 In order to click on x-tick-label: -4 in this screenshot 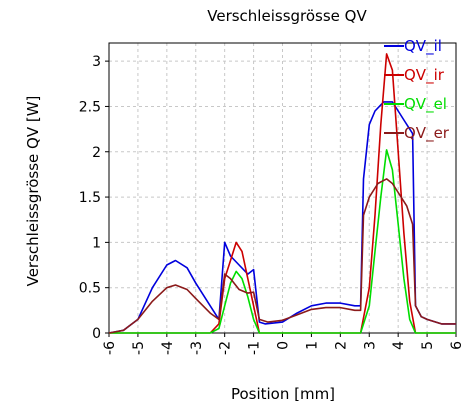, I will do `click(168, 348)`.